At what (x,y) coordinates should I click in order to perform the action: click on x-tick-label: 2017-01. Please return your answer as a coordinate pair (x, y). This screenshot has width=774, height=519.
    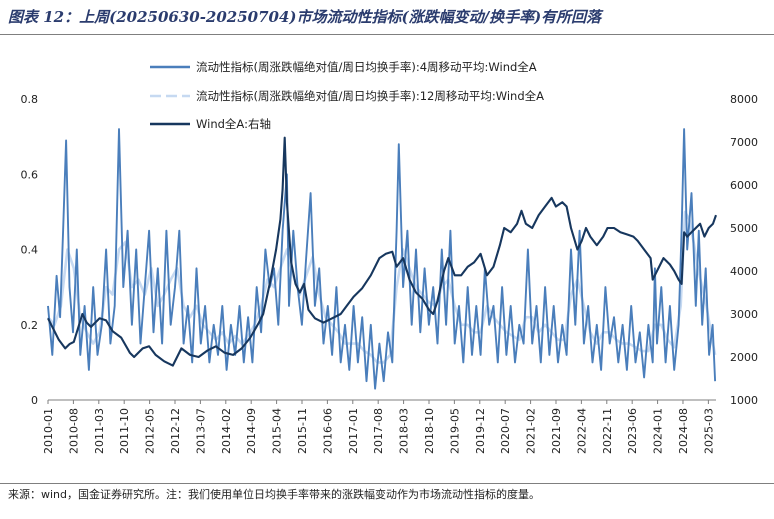
    Looking at the image, I should click on (353, 431).